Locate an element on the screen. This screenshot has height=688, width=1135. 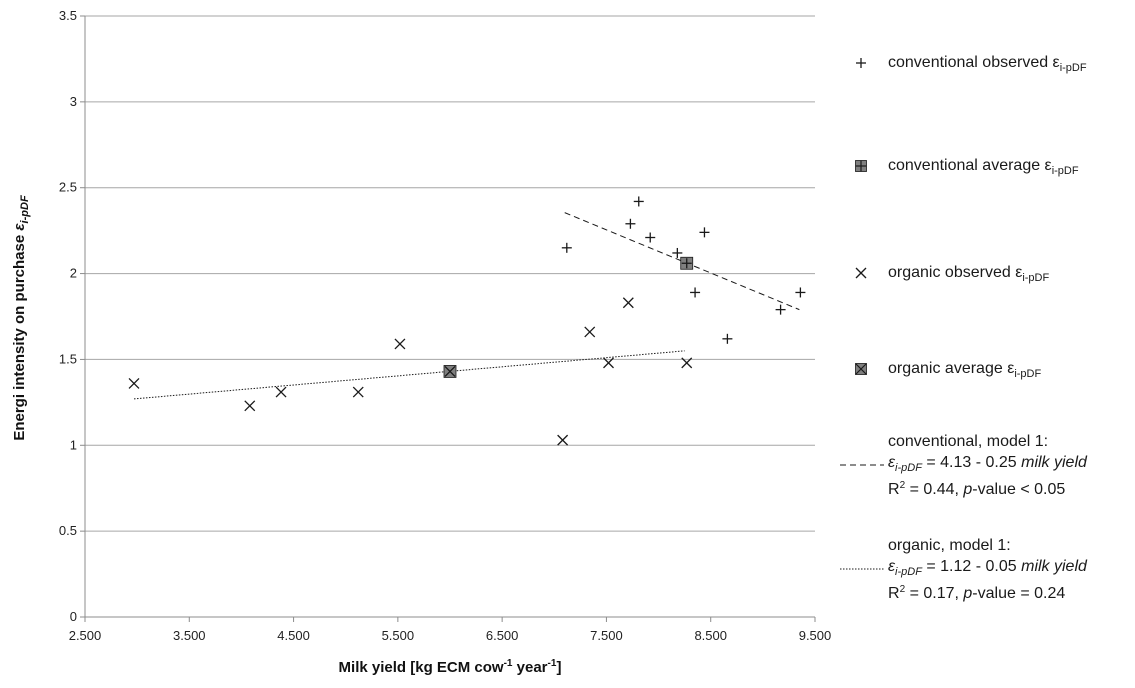
model-equation-conventional: εi-pDF = 4.13 - 0.25 milk yield is located at coordinates (987, 465).